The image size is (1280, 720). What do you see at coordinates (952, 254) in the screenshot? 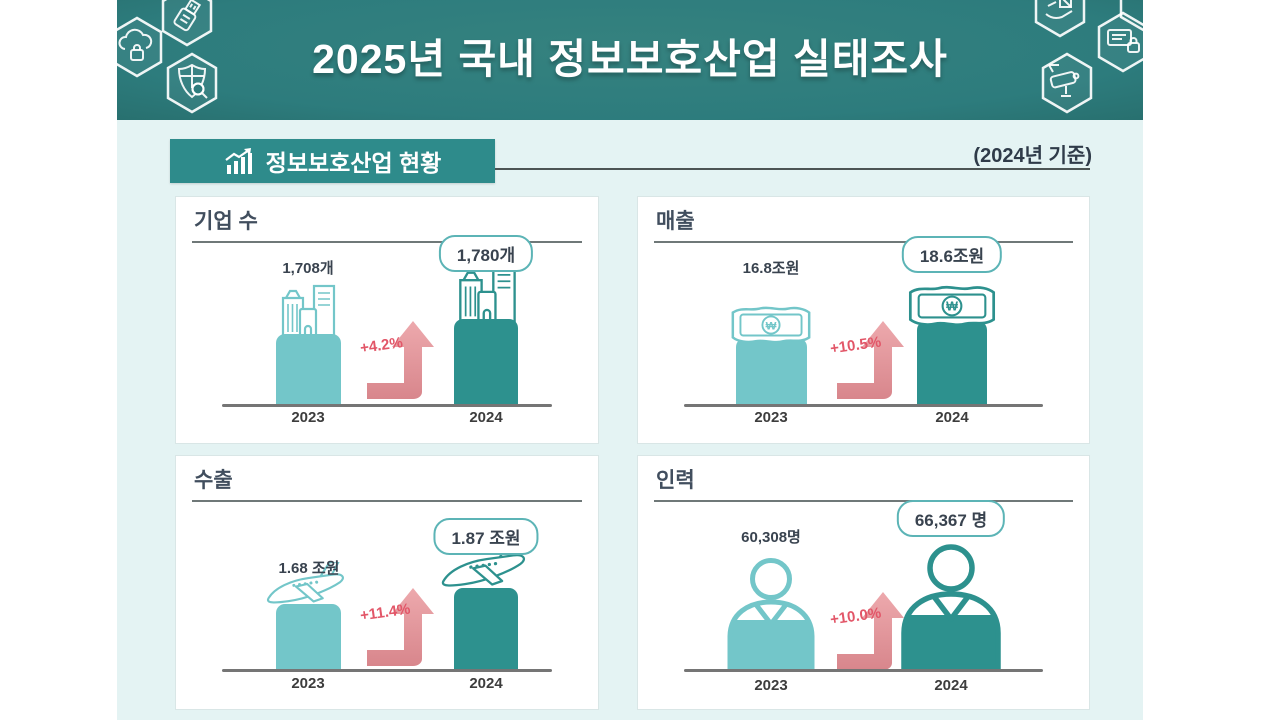
I see `value-2024-bubble: 18.6조원` at bounding box center [952, 254].